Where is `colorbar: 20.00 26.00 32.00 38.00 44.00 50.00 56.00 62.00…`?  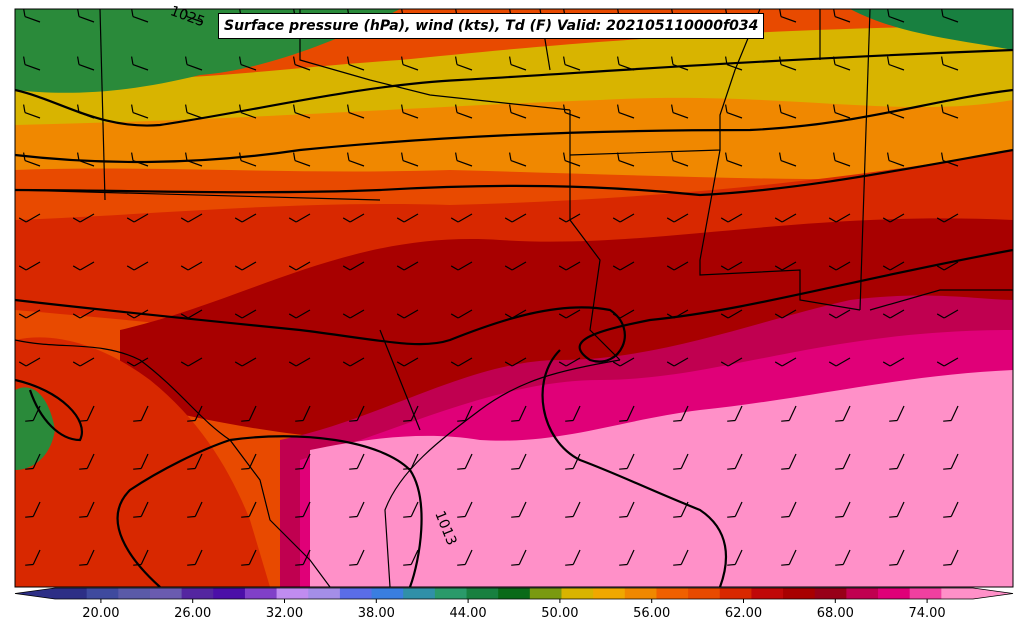 colorbar: 20.00 26.00 32.00 38.00 44.00 50.00 56.00 62.00… is located at coordinates (514, 604).